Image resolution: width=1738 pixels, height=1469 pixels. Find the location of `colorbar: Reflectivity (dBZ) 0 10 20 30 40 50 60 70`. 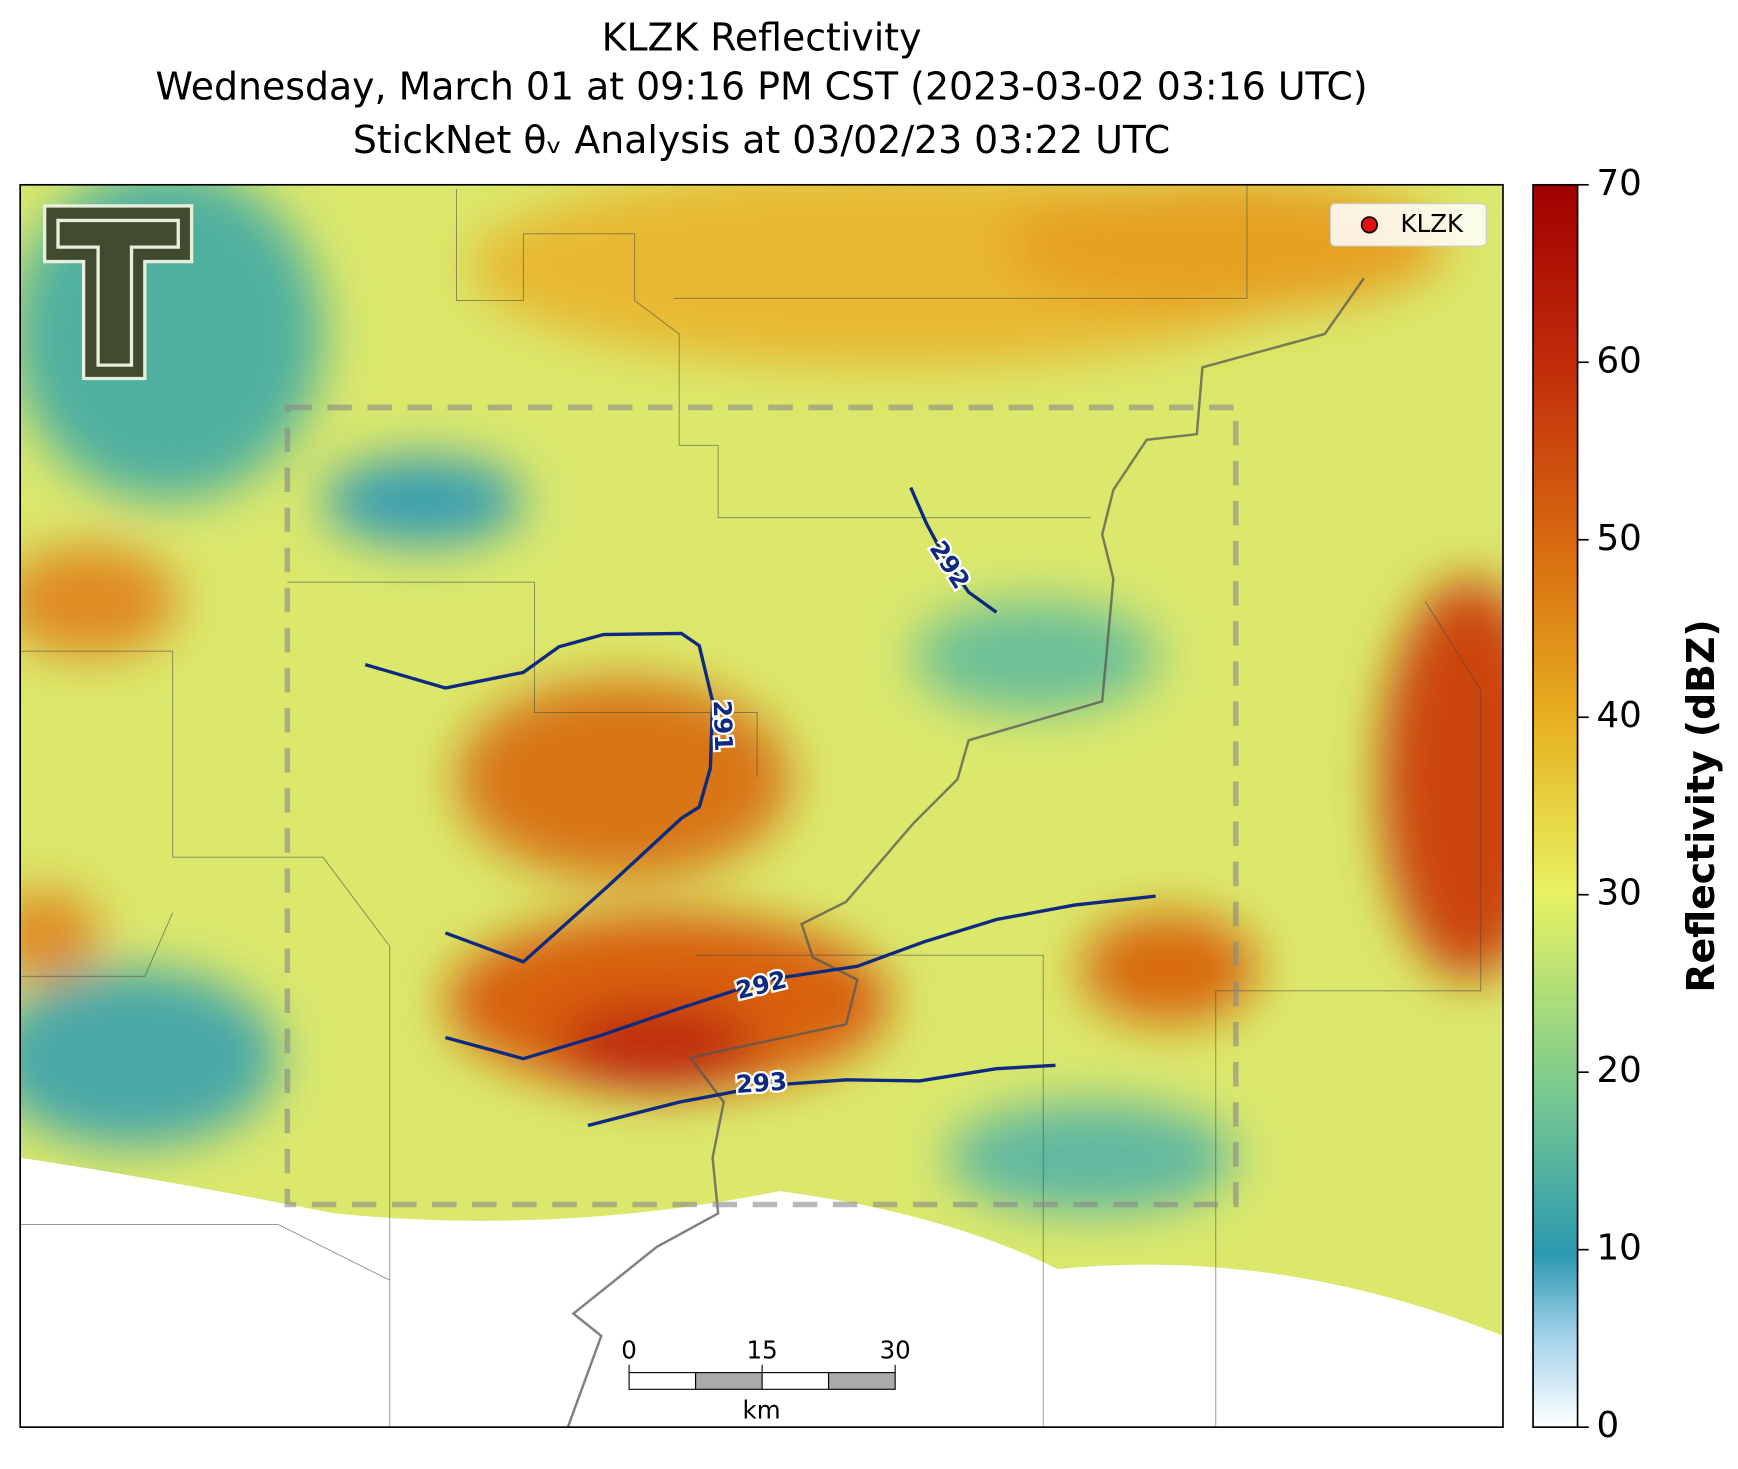

colorbar: Reflectivity (dBZ) 0 10 20 30 40 50 60 70 is located at coordinates (1627, 804).